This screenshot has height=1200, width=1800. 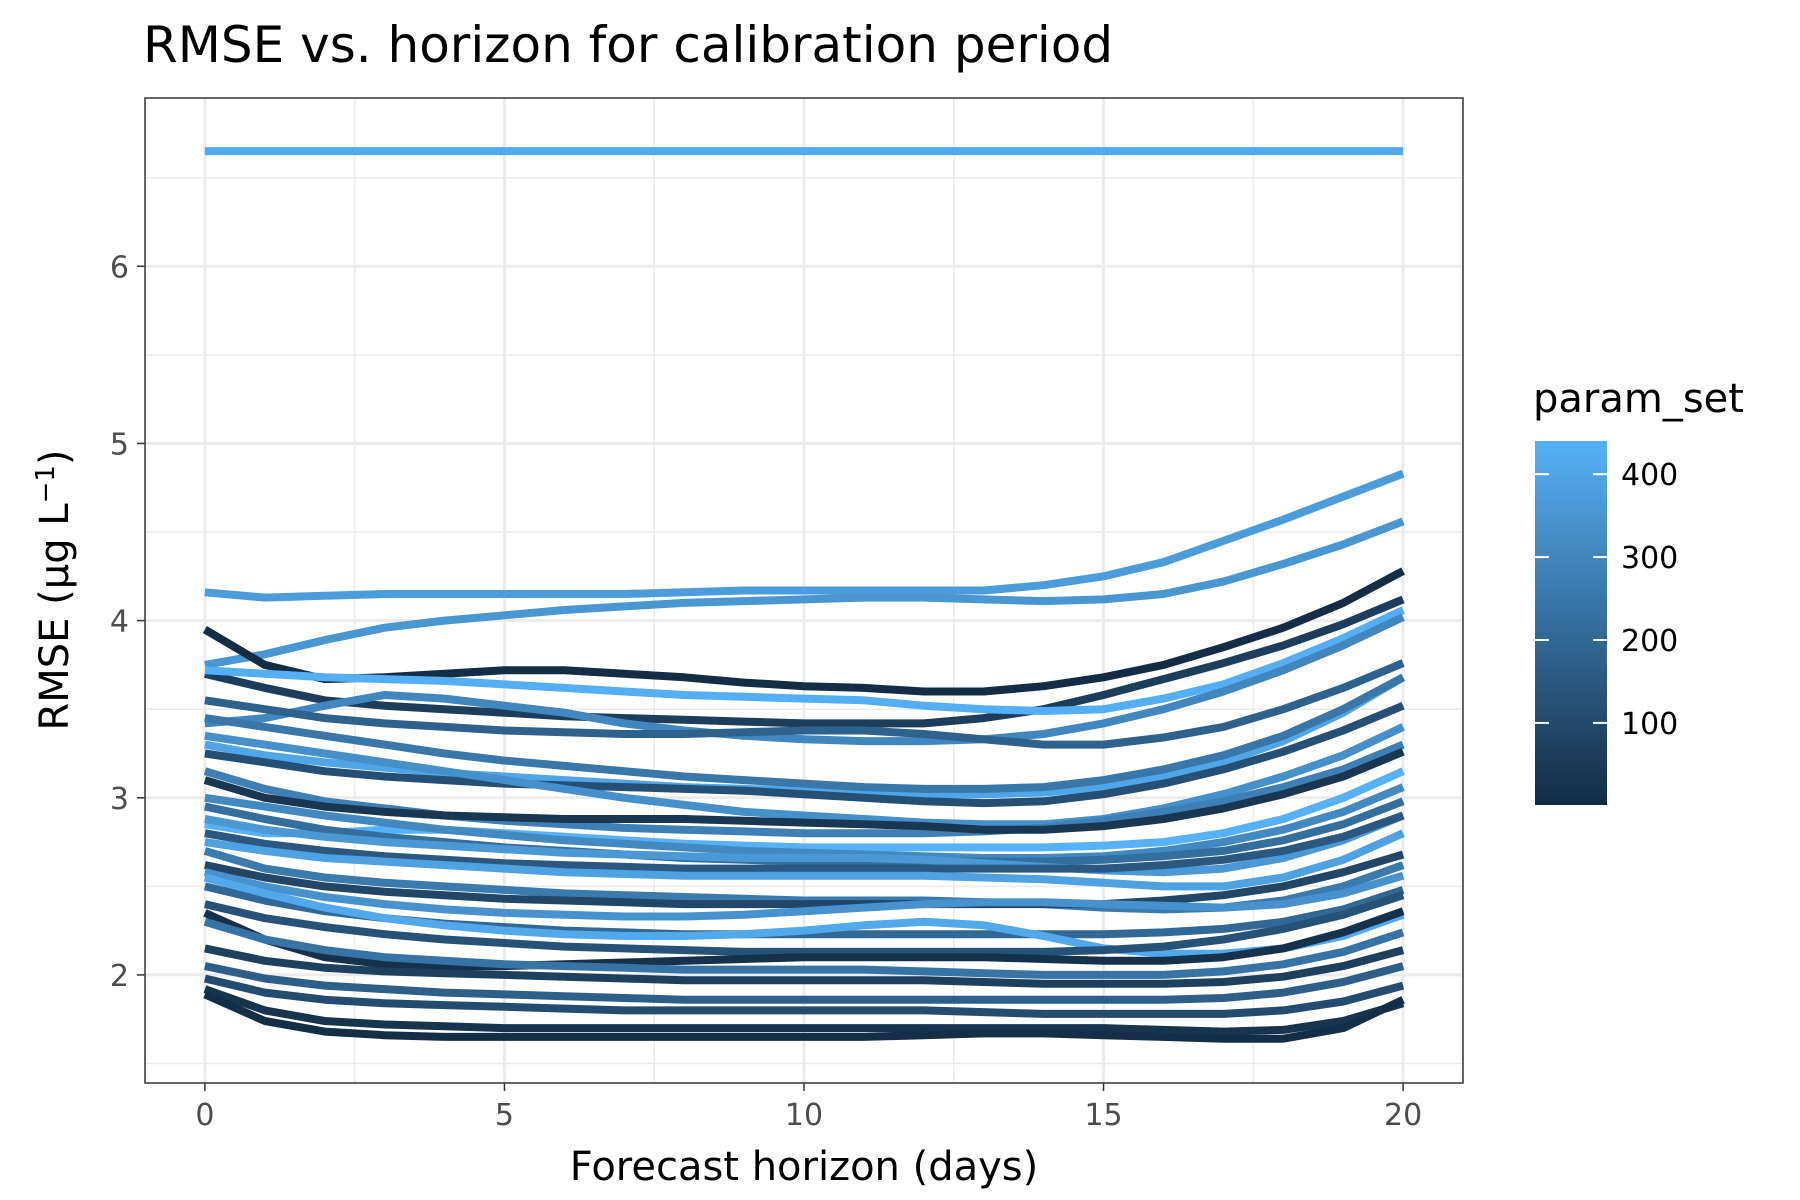 I want to click on legend-tick-label: 200, so click(x=1649, y=641).